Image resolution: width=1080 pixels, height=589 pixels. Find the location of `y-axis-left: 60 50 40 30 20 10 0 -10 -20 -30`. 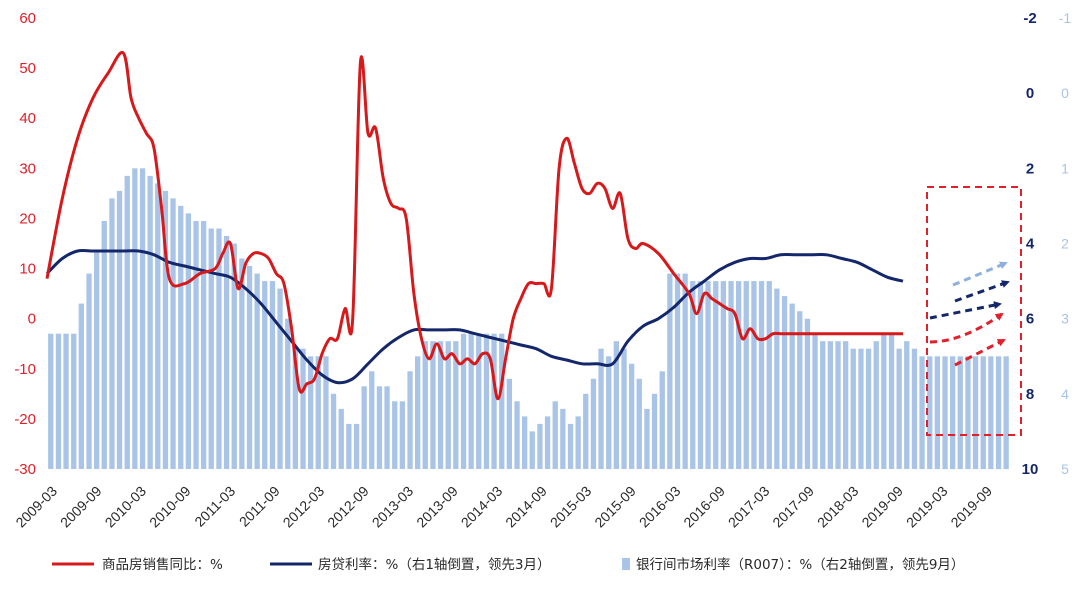

y-axis-left: 60 50 40 30 20 10 0 -10 -20 -30 is located at coordinates (25, 244).